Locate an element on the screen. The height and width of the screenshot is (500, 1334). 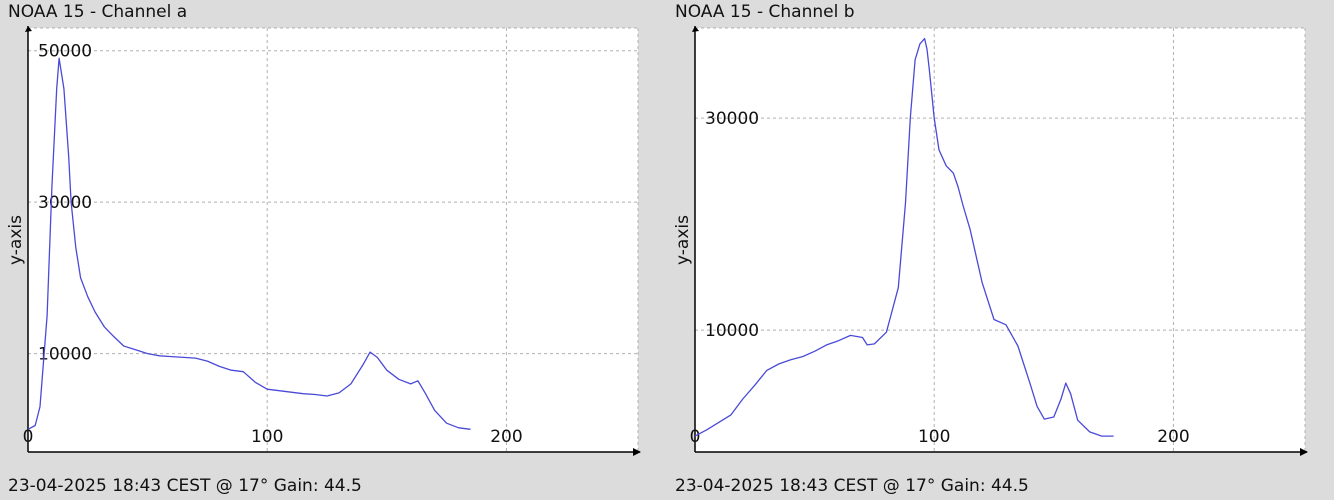
y-tick-label: 50000 is located at coordinates (65, 52).